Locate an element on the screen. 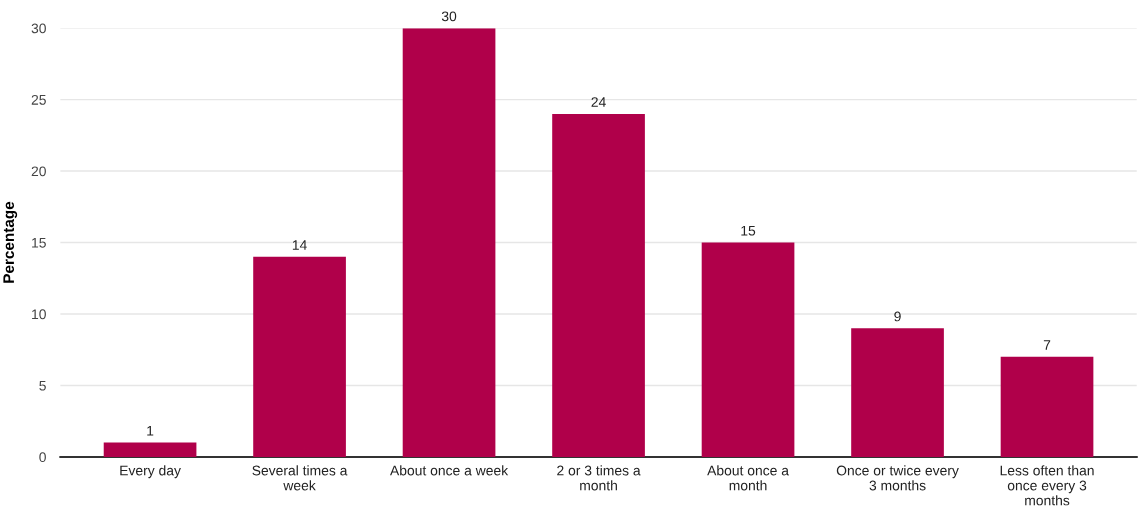  y-tick-label: 20 is located at coordinates (38, 171).